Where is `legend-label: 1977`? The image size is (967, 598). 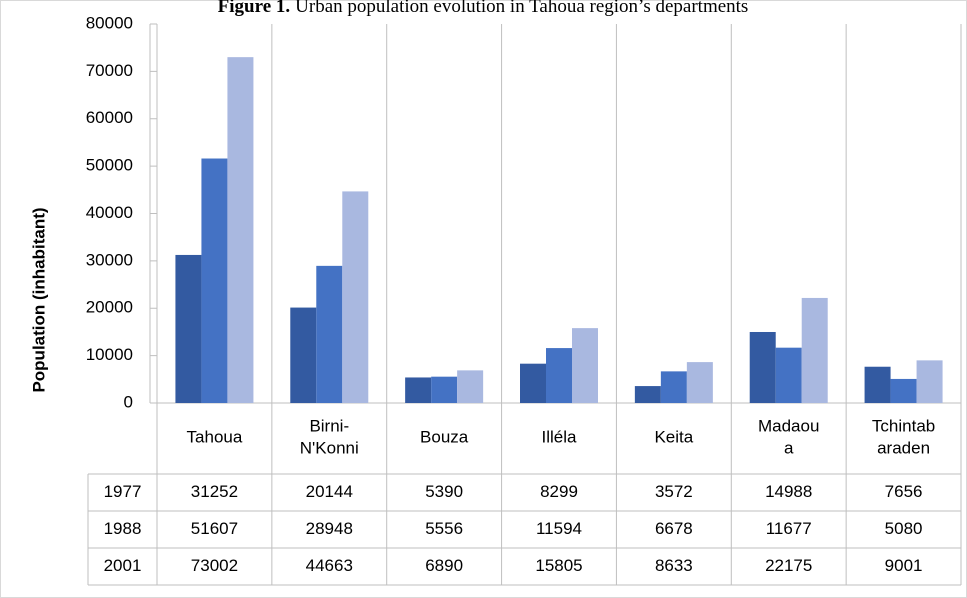 legend-label: 1977 is located at coordinates (123, 491).